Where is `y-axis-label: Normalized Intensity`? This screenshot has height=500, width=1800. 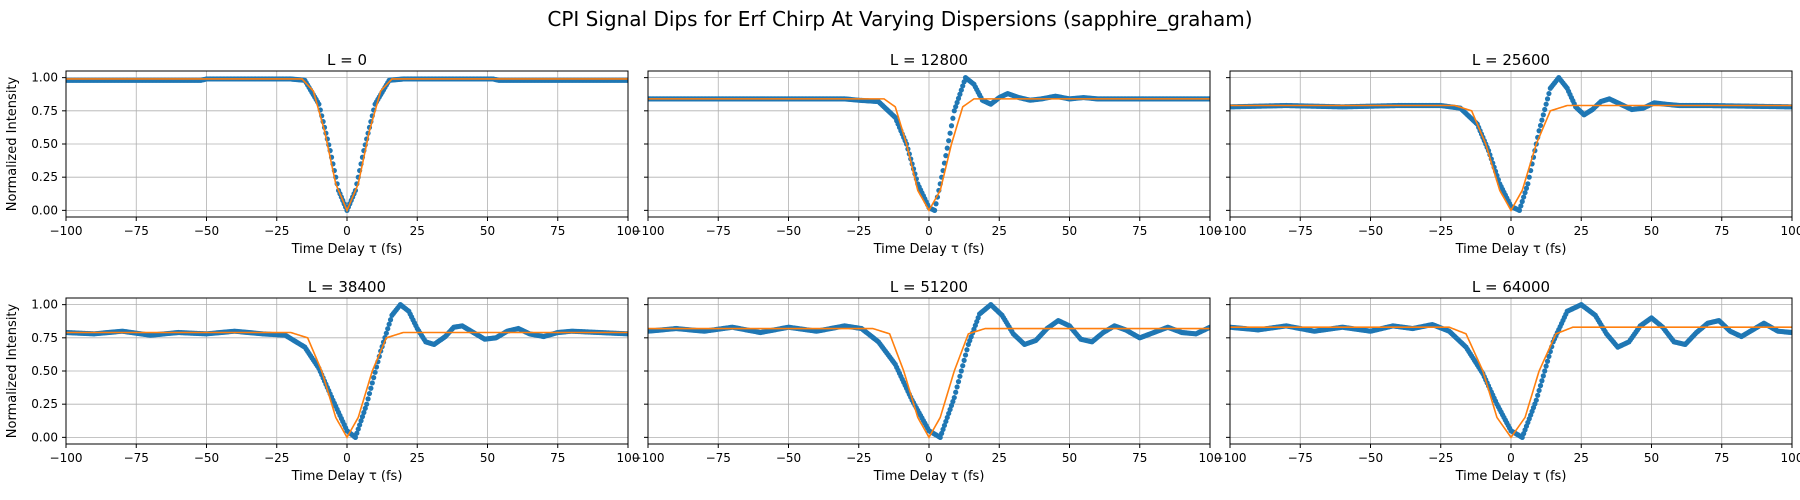 y-axis-label: Normalized Intensity is located at coordinates (12, 143).